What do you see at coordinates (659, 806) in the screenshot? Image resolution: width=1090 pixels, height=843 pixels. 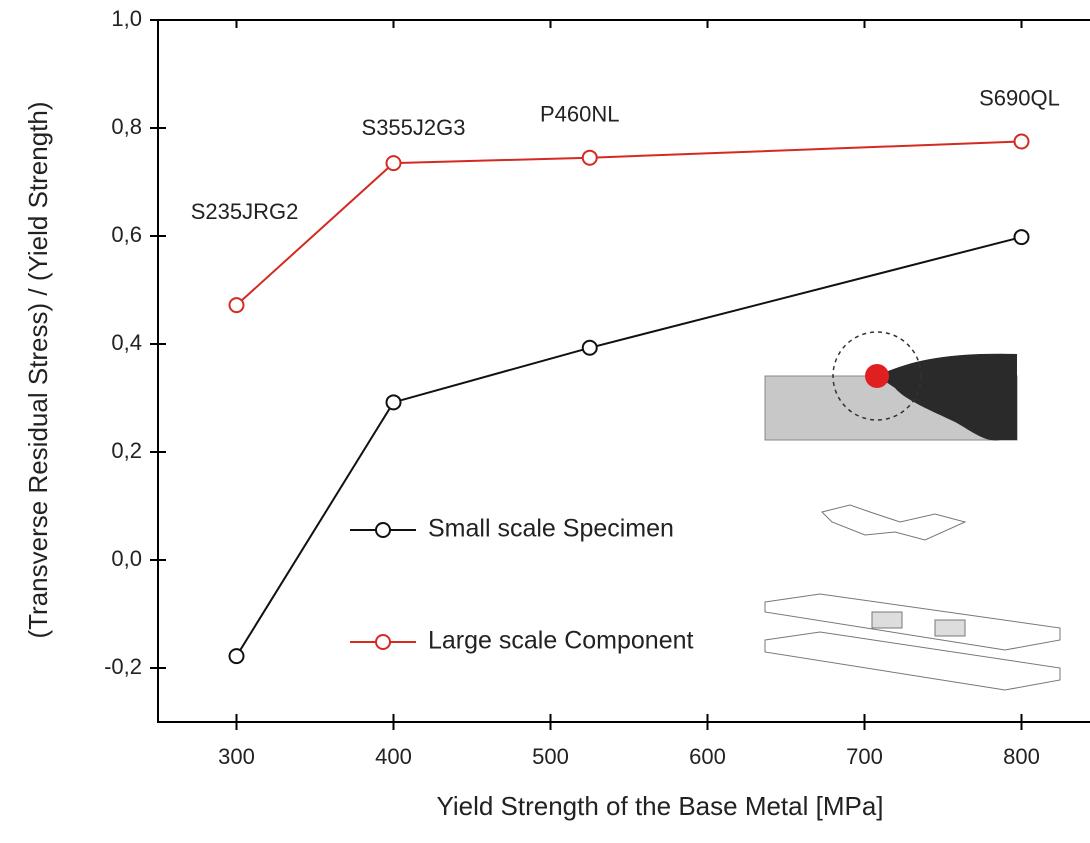 I see `x-axis-title: Yield Strength of the Base Metal [MPa]` at bounding box center [659, 806].